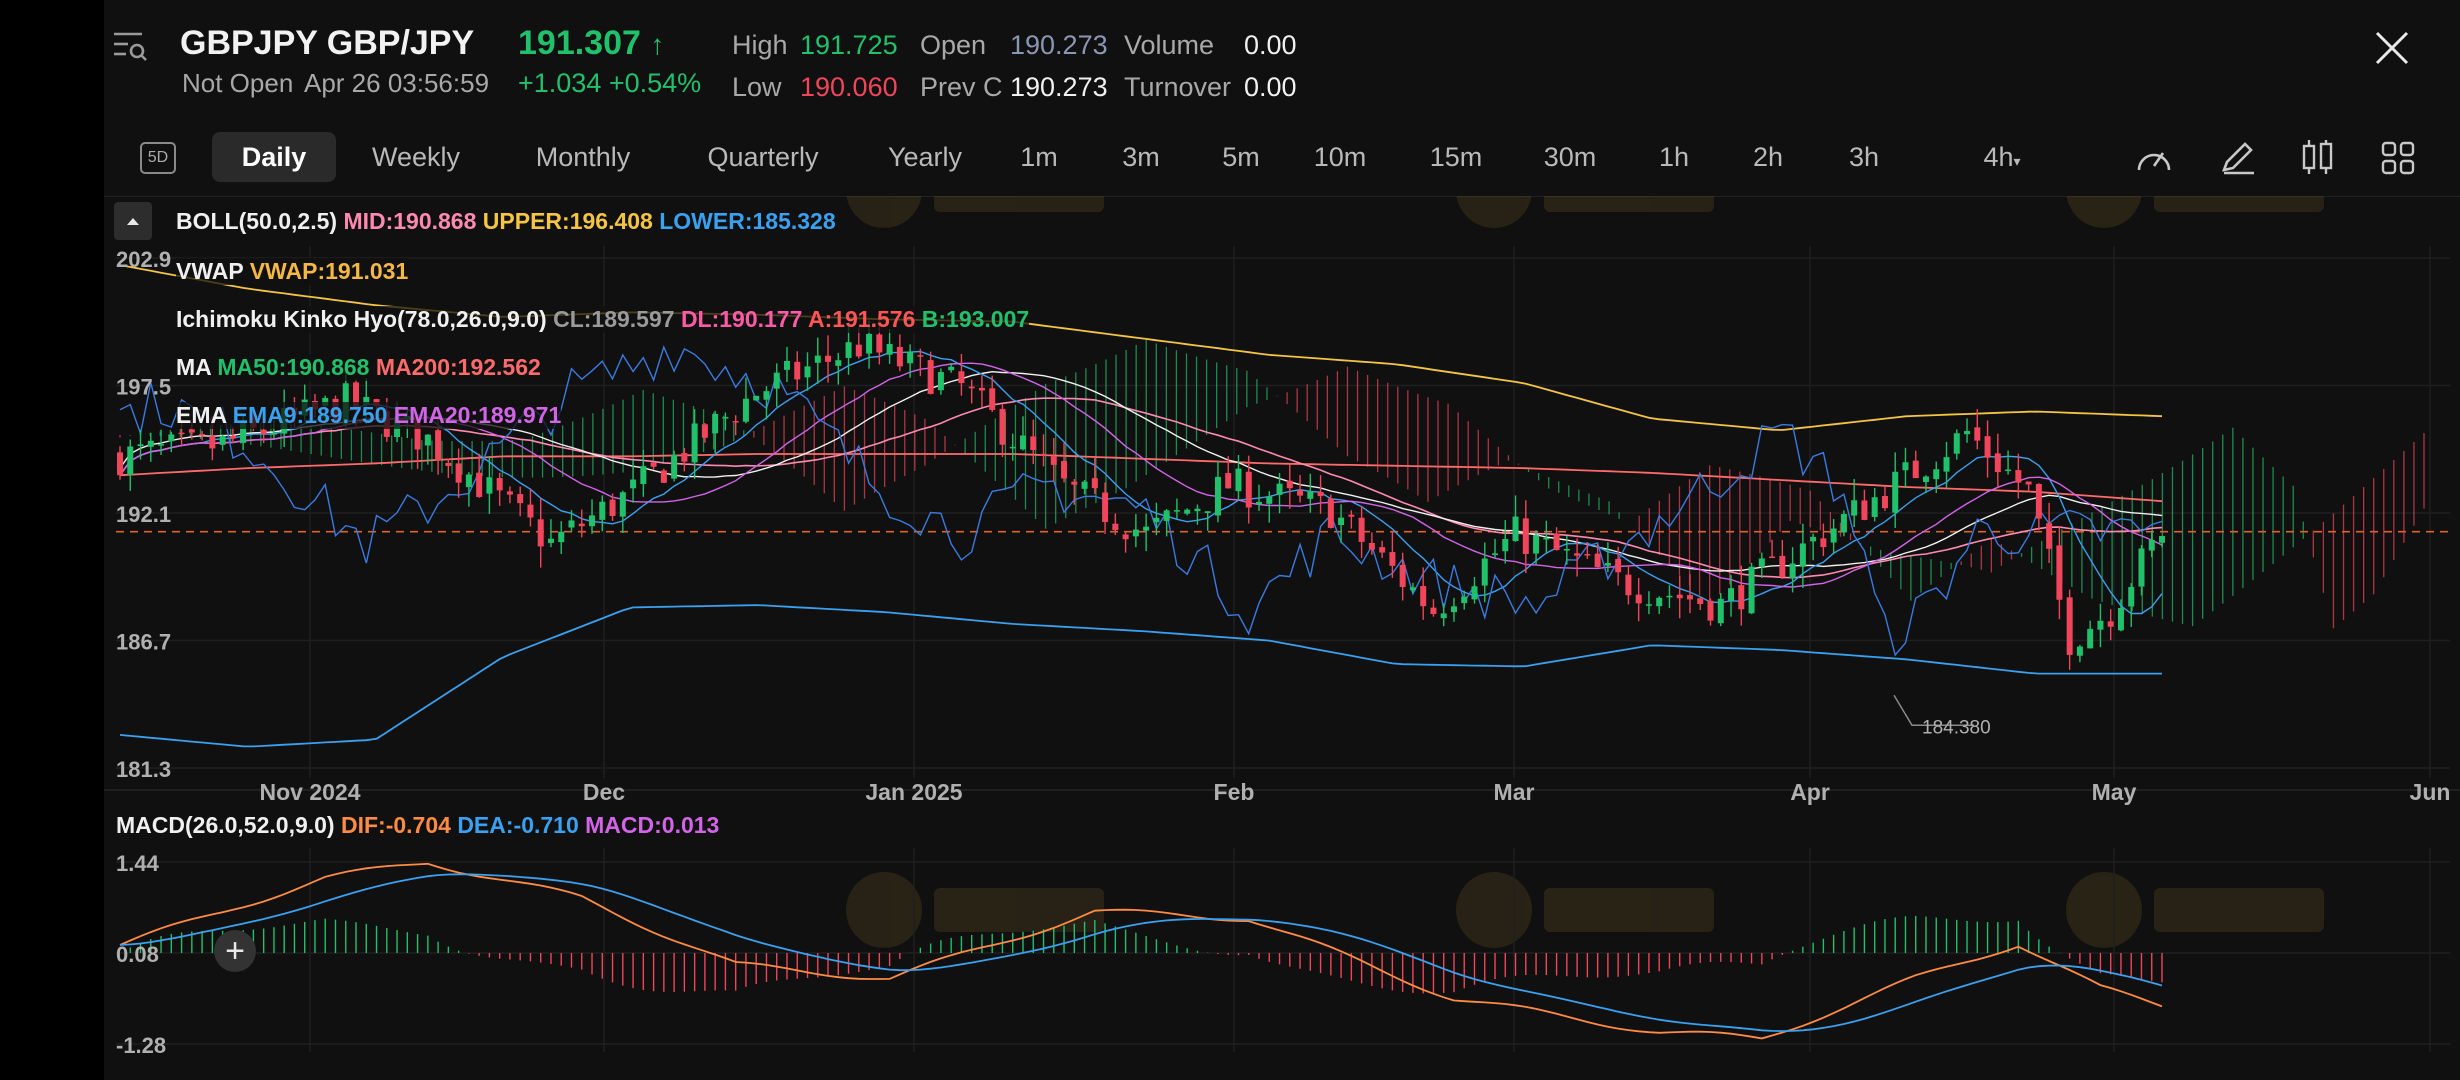 The height and width of the screenshot is (1080, 2460). I want to click on tab-4h-label: 4h, so click(1998, 157).